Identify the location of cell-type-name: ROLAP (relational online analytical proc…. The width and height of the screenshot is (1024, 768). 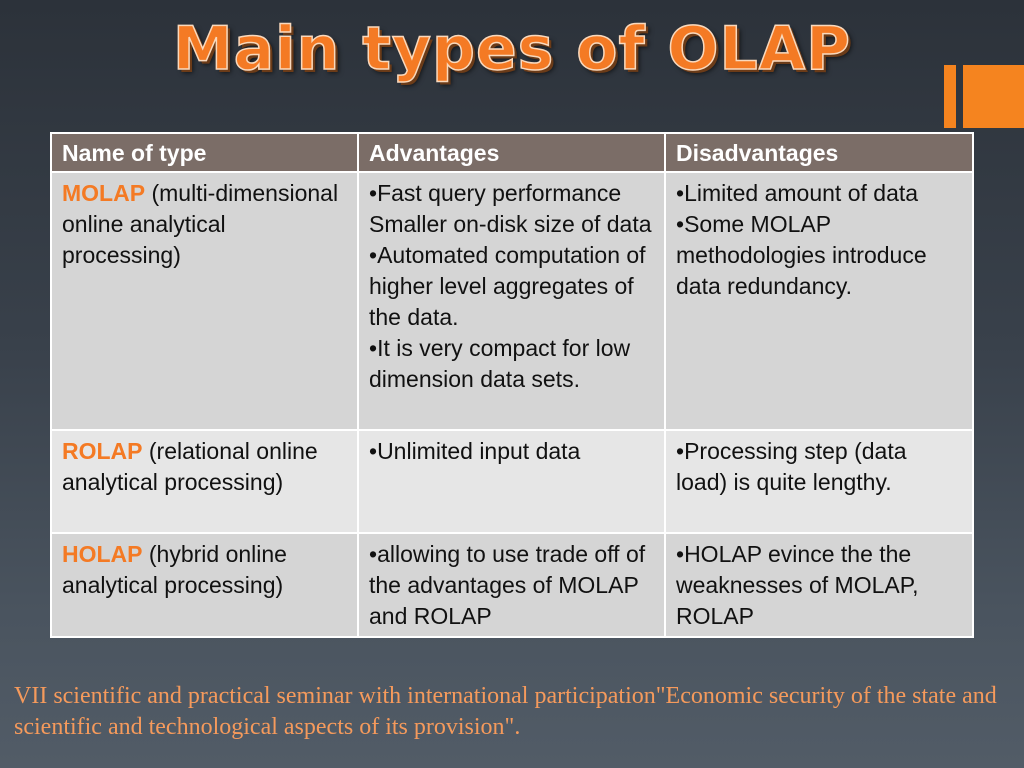
(204, 481).